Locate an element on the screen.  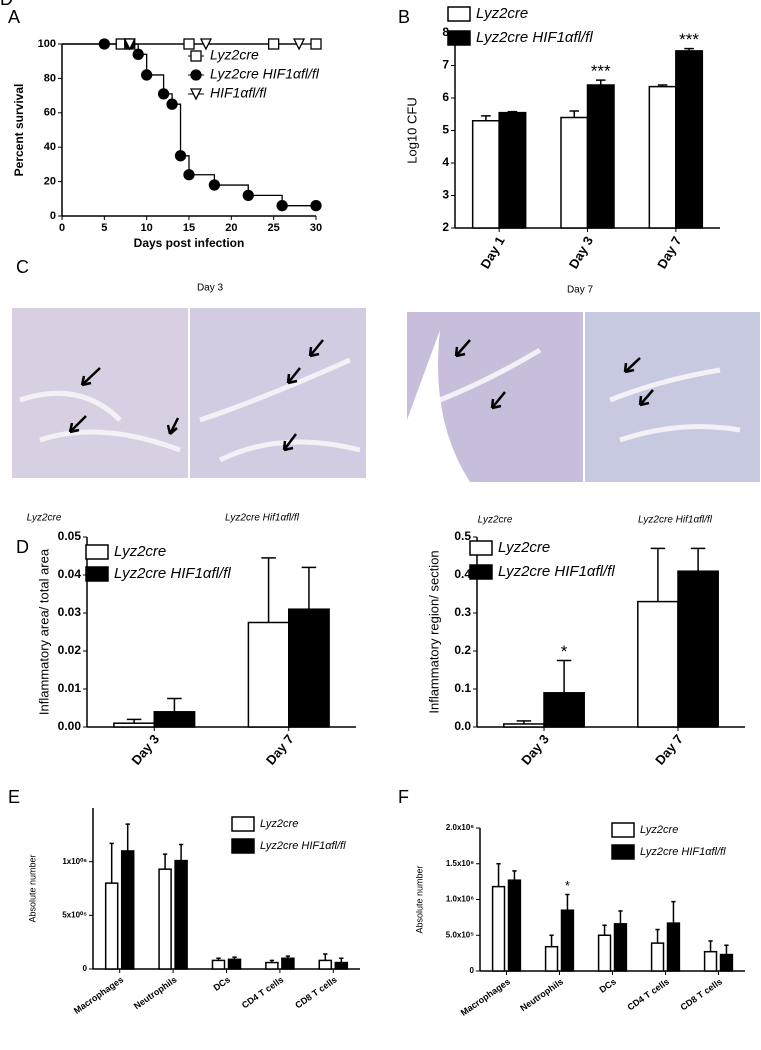
y-tick-label: 100 is located at coordinates (47, 44).